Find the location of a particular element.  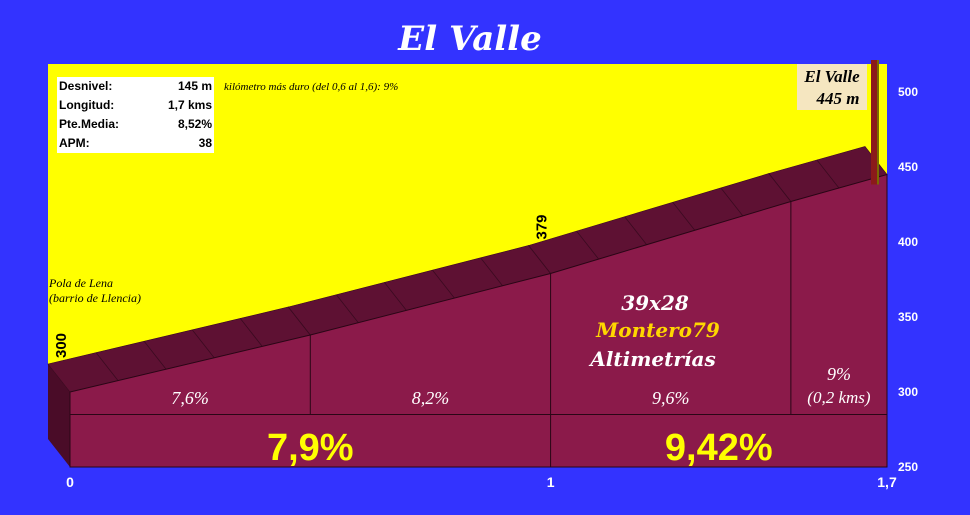

chart-title: El Valle is located at coordinates (469, 39).